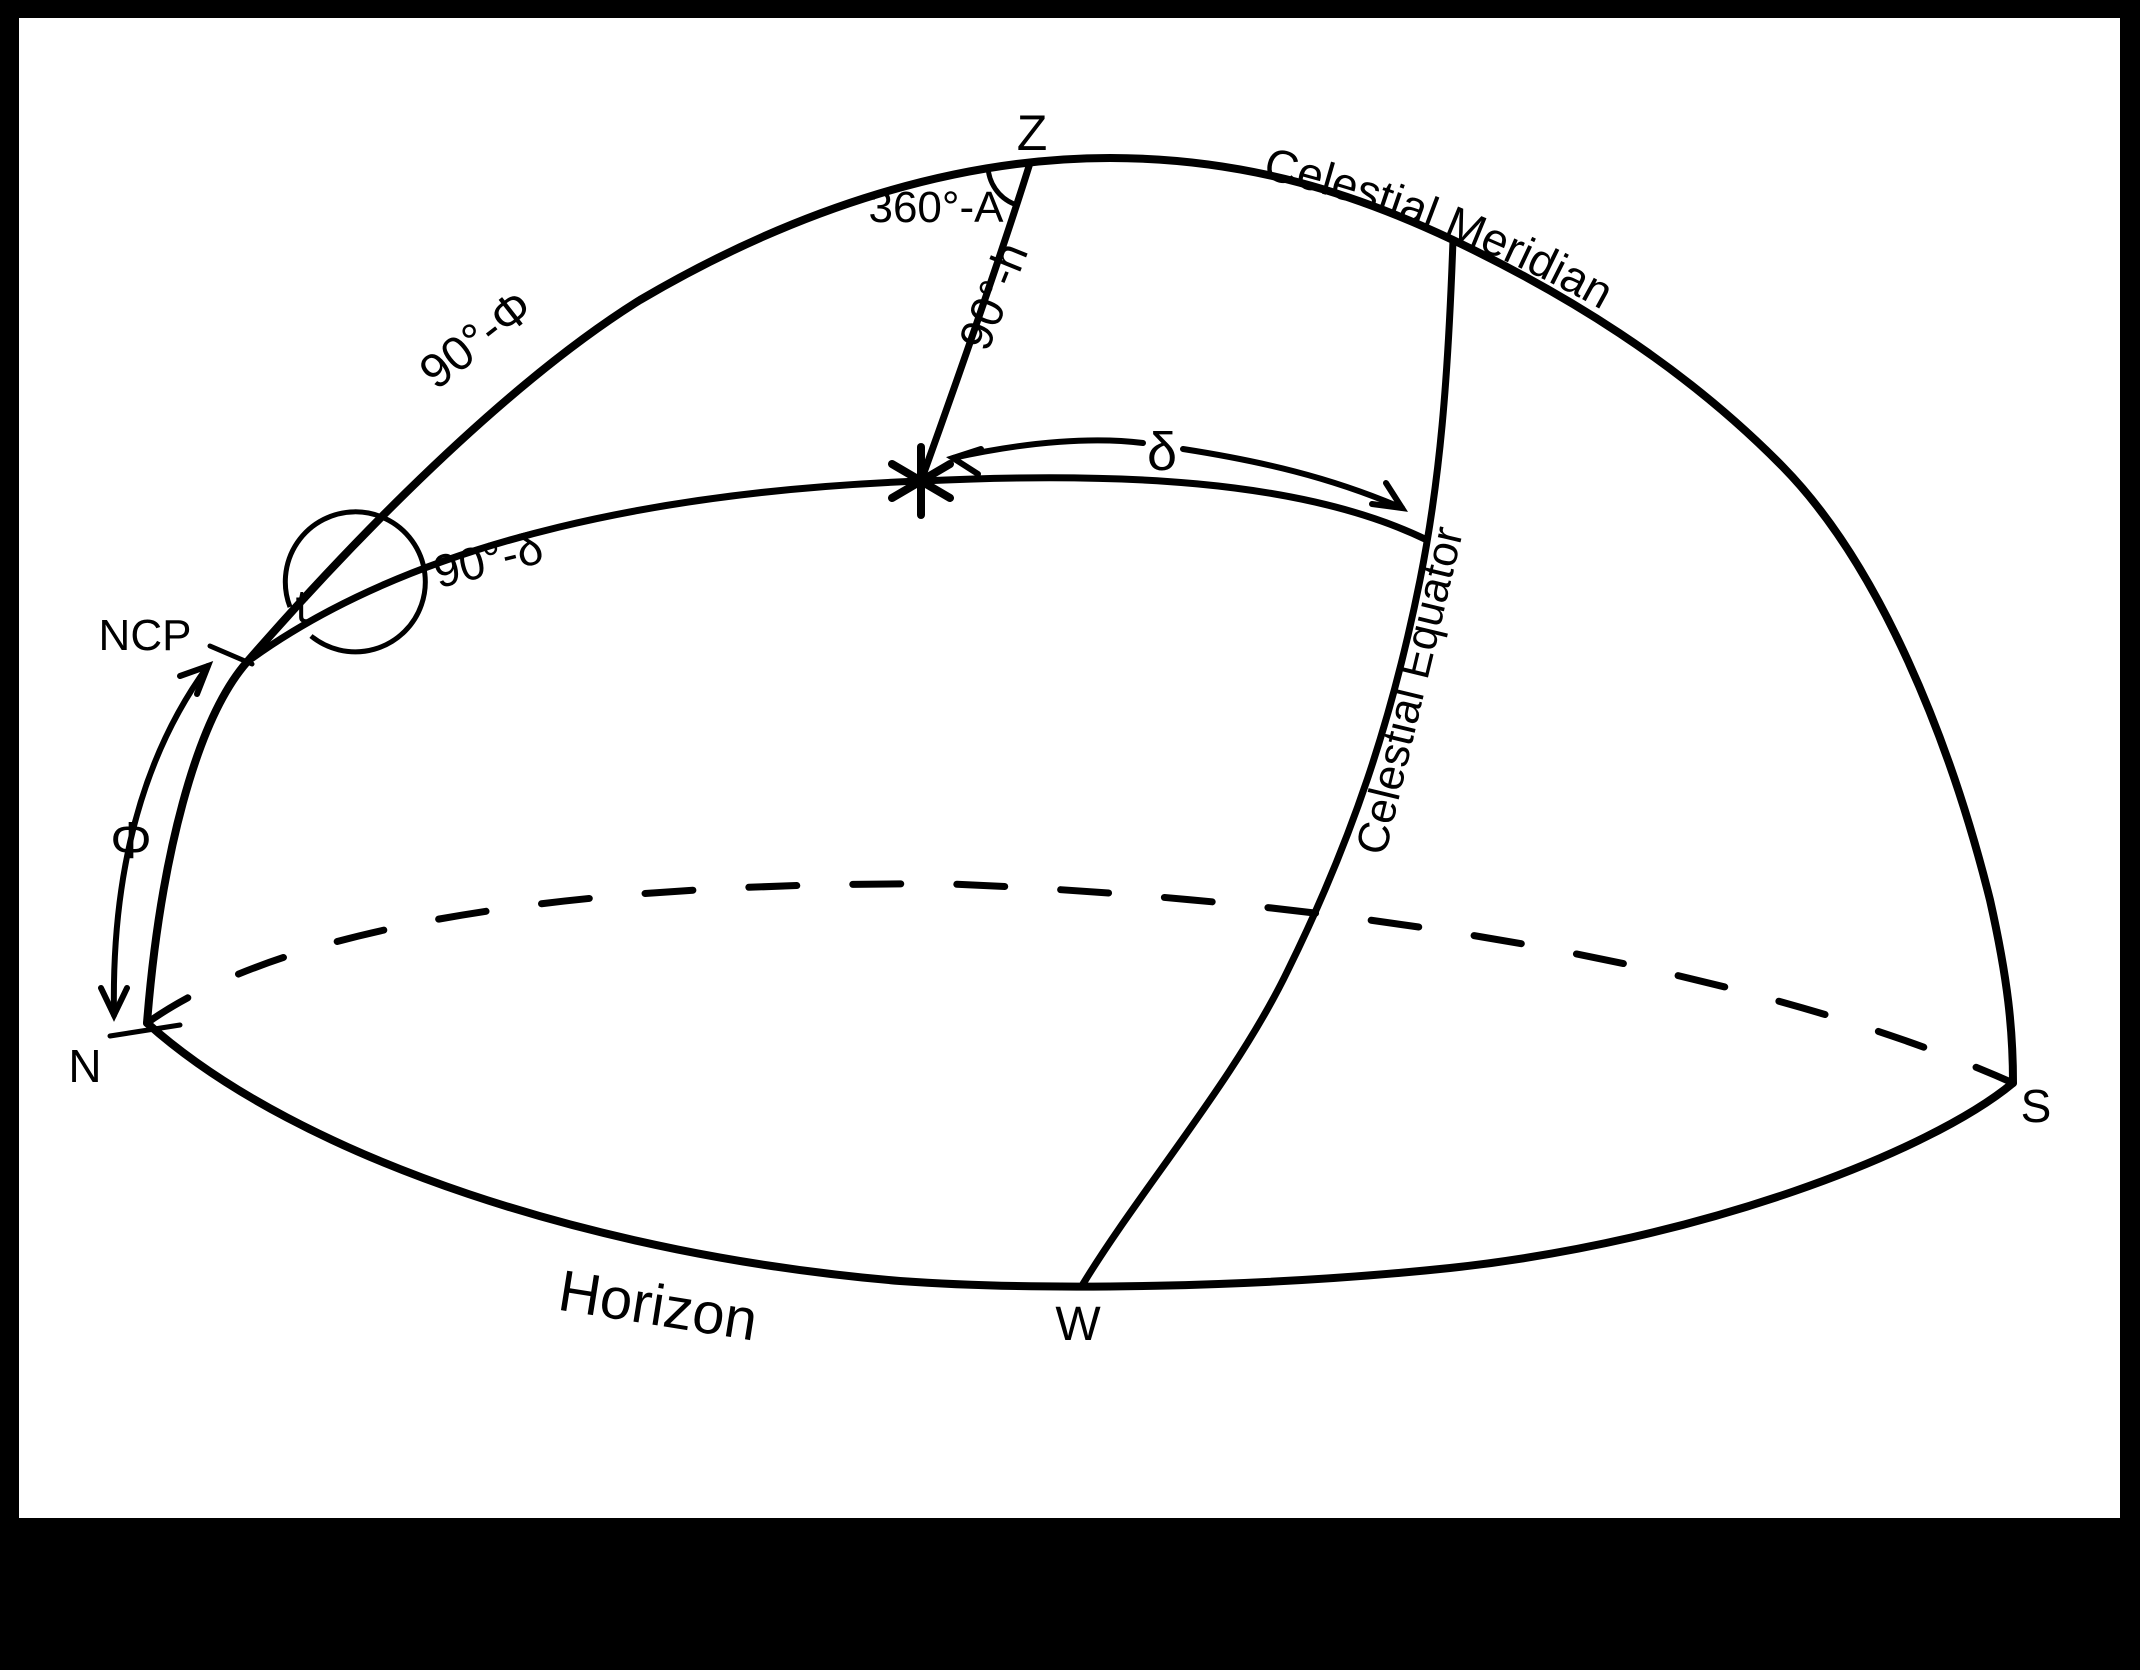 This screenshot has width=2140, height=1670. Describe the element at coordinates (936, 207) in the screenshot. I see `azimuth-angle-label: 360°-A` at that location.